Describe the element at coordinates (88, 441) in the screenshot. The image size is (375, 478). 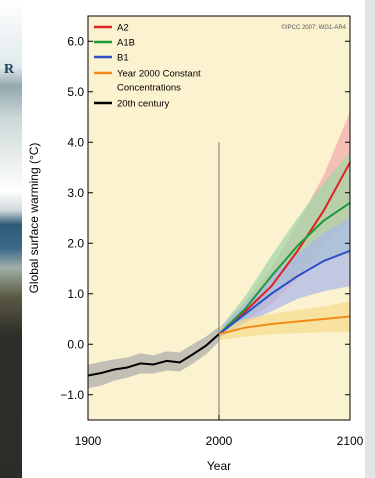
I see `x-tick-label: 1900` at that location.